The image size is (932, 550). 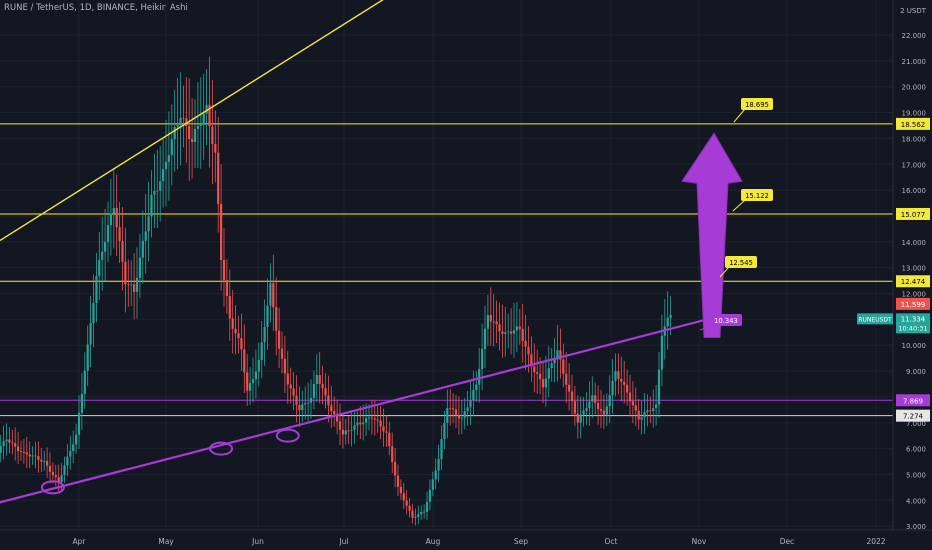 What do you see at coordinates (257, 541) in the screenshot?
I see `x-tick-label: Jun` at bounding box center [257, 541].